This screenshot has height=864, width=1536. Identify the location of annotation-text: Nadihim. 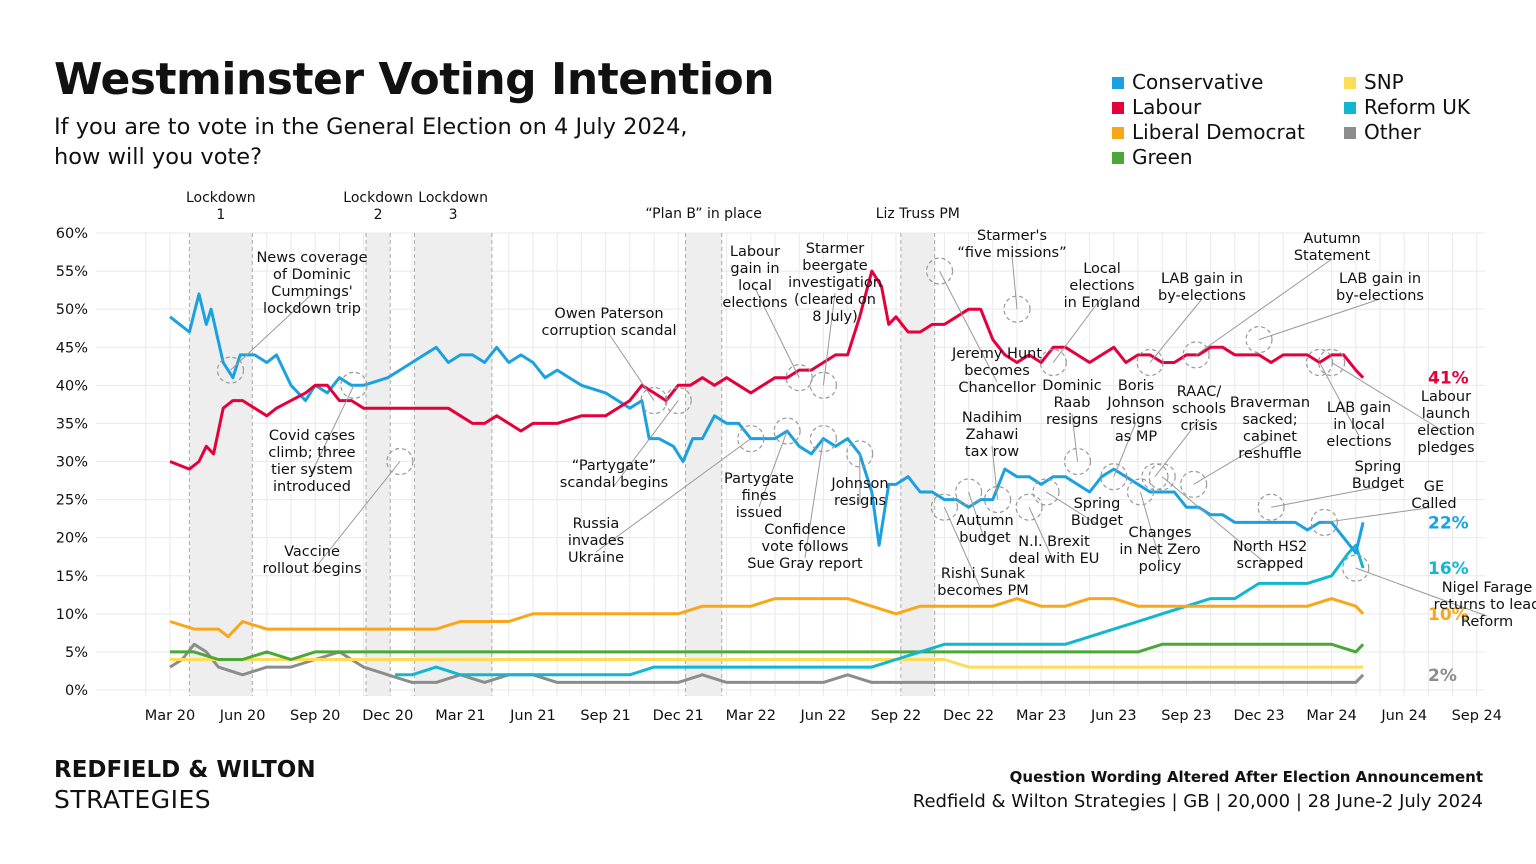
(992, 418).